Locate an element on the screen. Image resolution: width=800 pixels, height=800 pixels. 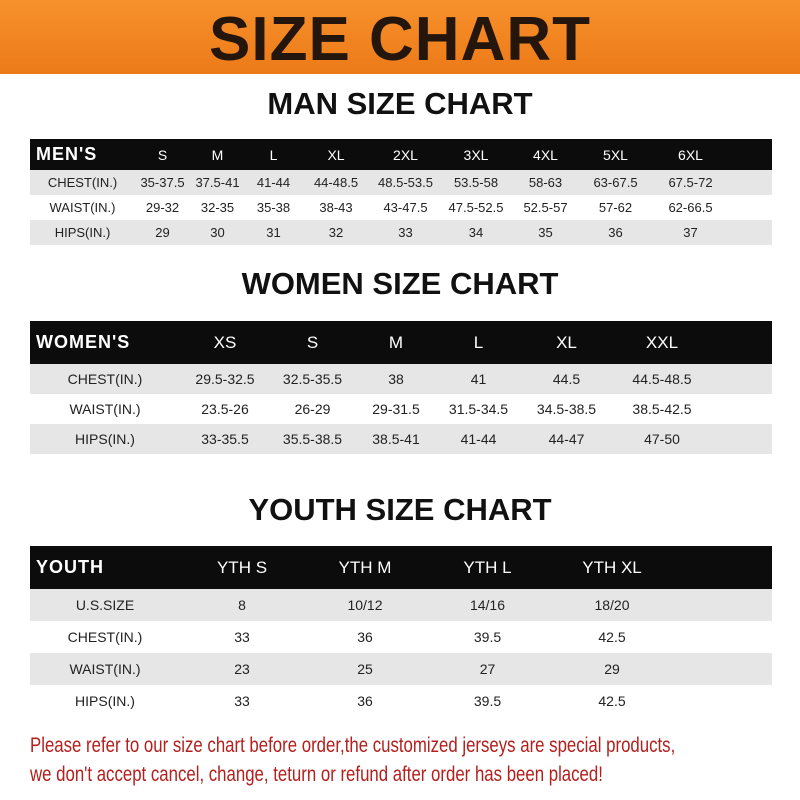
women-section-title: WOMEN SIZE CHART is located at coordinates (400, 283).